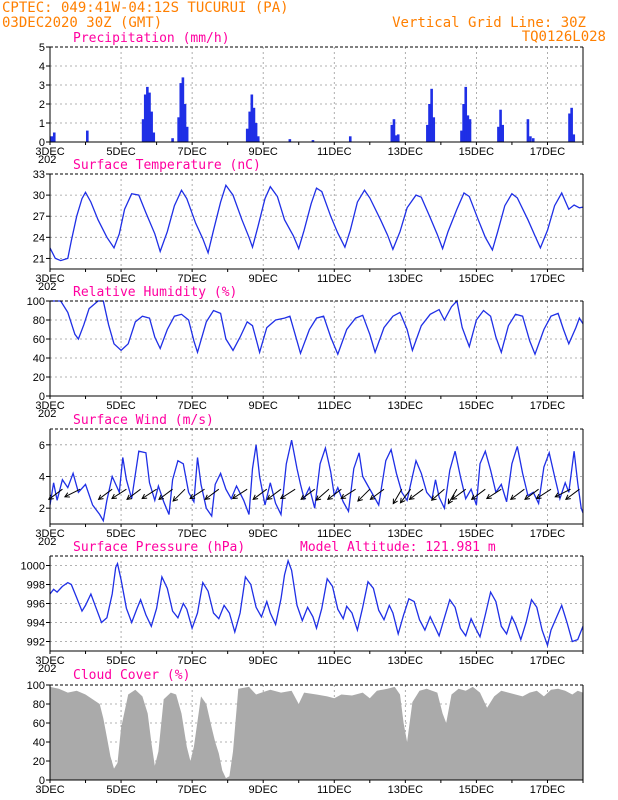 The height and width of the screenshot is (800, 618). I want to click on y-tick-label: 30, so click(39, 196).